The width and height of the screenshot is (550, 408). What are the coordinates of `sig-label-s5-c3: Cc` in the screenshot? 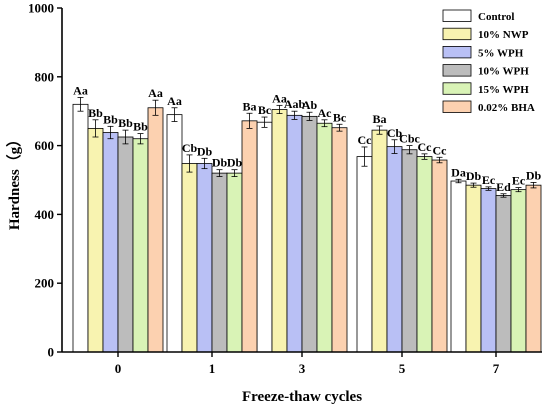 It's located at (440, 150).